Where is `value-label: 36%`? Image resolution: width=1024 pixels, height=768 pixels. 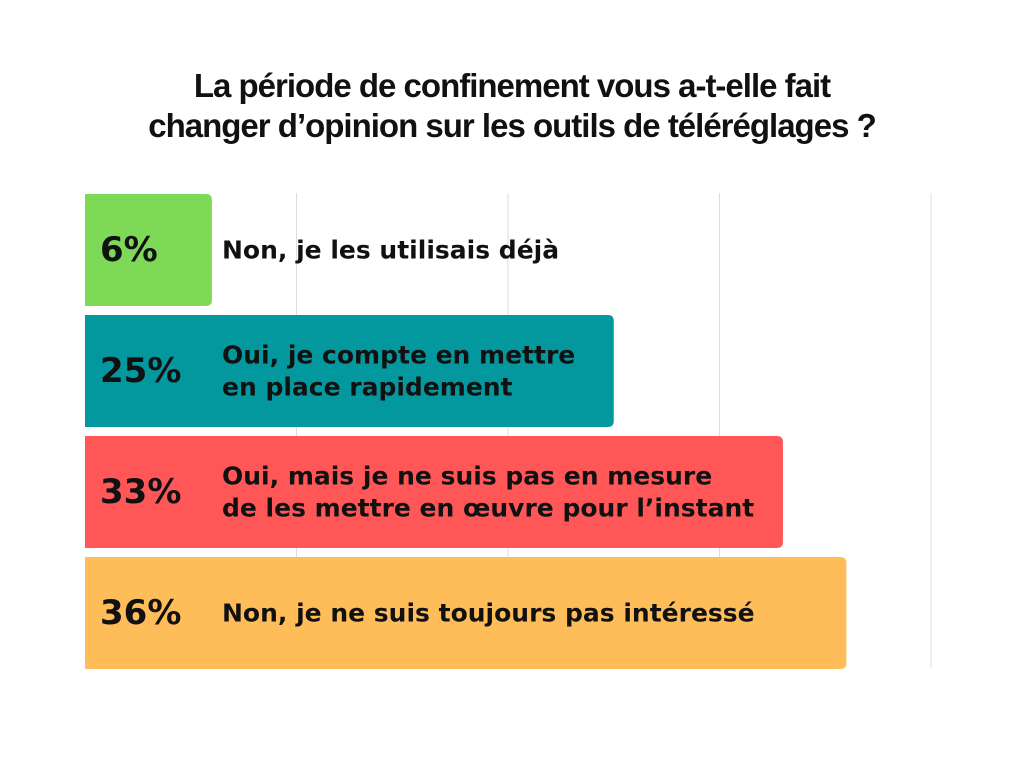 value-label: 36% is located at coordinates (140, 613).